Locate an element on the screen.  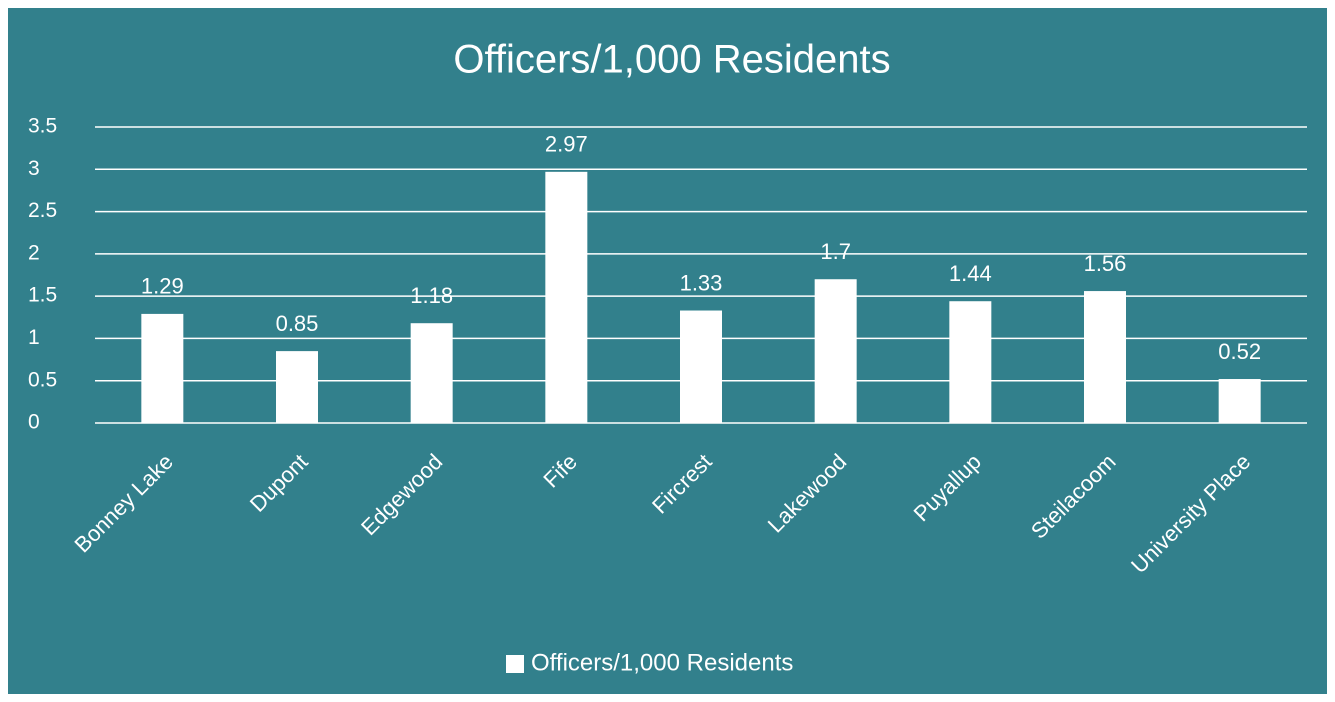
legend-swatch is located at coordinates (515, 664).